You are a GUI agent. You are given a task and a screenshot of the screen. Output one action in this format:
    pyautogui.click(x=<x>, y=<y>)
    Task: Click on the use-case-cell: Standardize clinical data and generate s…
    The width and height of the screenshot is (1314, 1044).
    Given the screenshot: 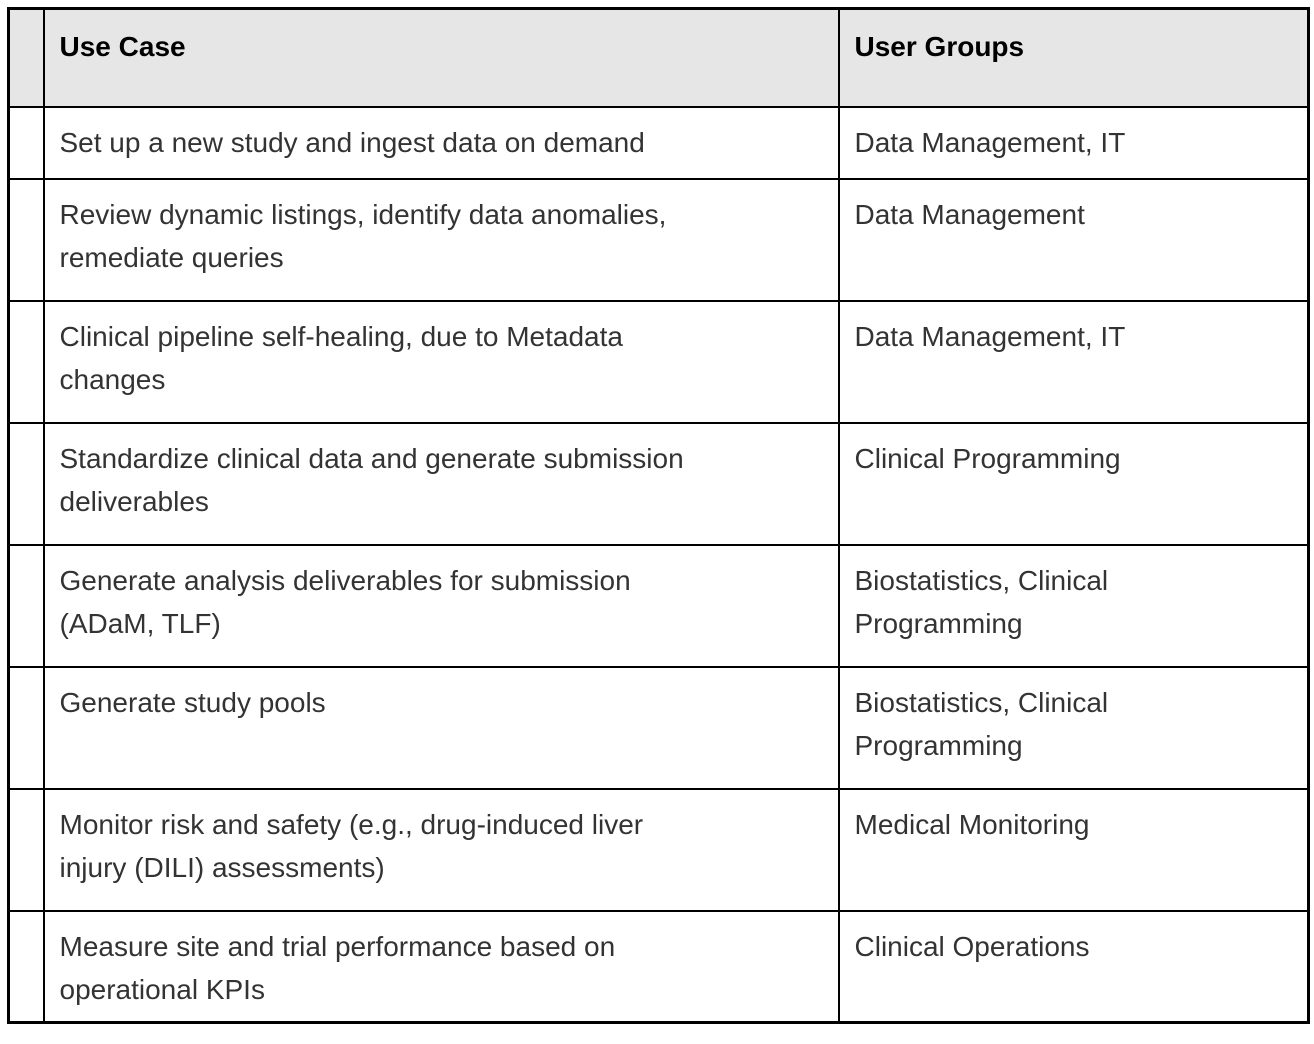 What is the action you would take?
    pyautogui.click(x=441, y=483)
    